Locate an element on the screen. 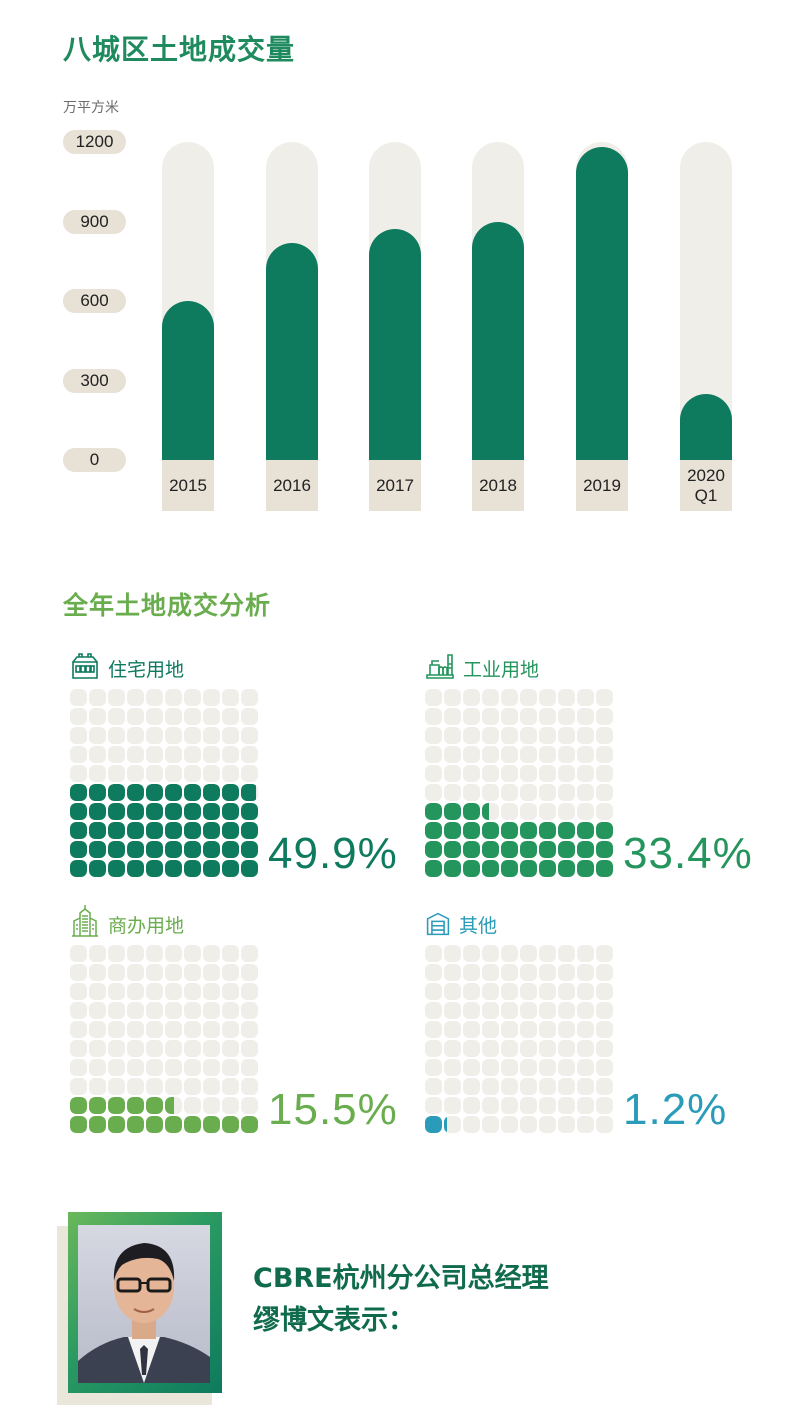 The width and height of the screenshot is (800, 1412). warehouse-icon is located at coordinates (438, 924).